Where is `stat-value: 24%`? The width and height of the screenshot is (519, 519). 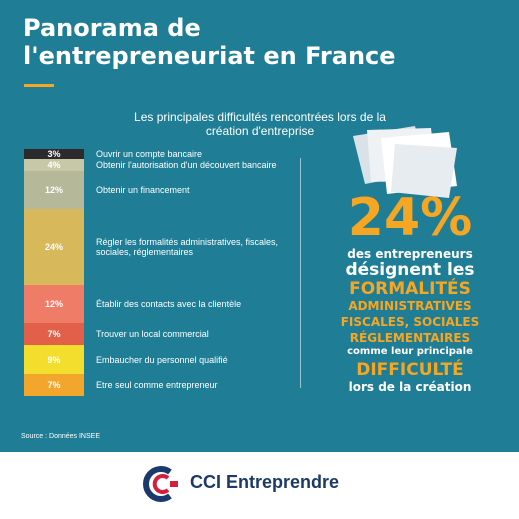
stat-value: 24% is located at coordinates (410, 218).